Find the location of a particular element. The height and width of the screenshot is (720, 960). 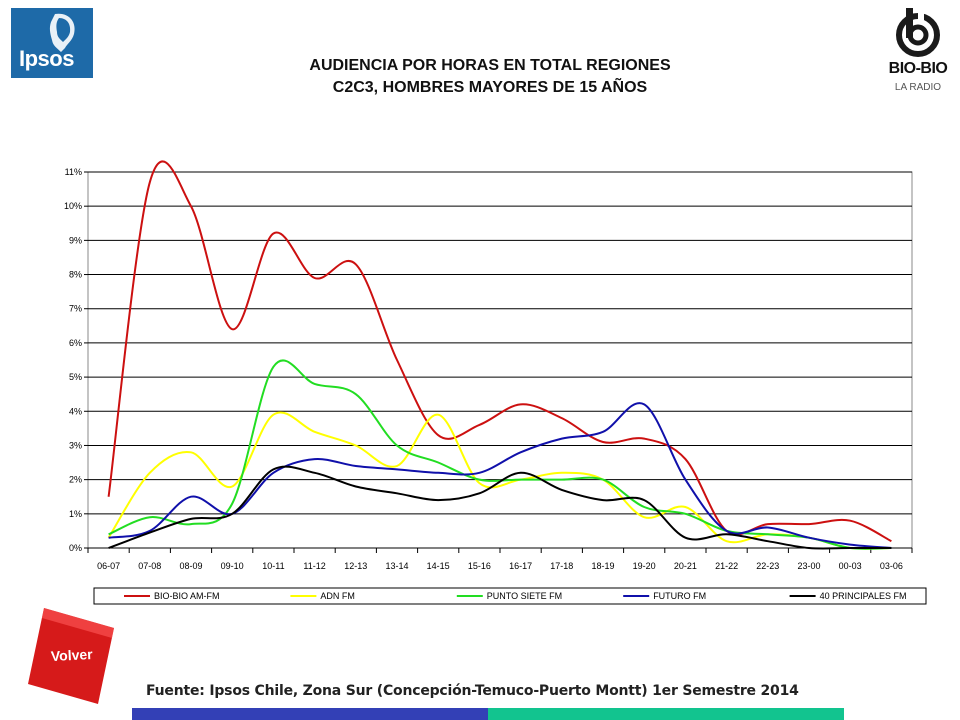

x-tick-label: 19-20 is located at coordinates (644, 566).